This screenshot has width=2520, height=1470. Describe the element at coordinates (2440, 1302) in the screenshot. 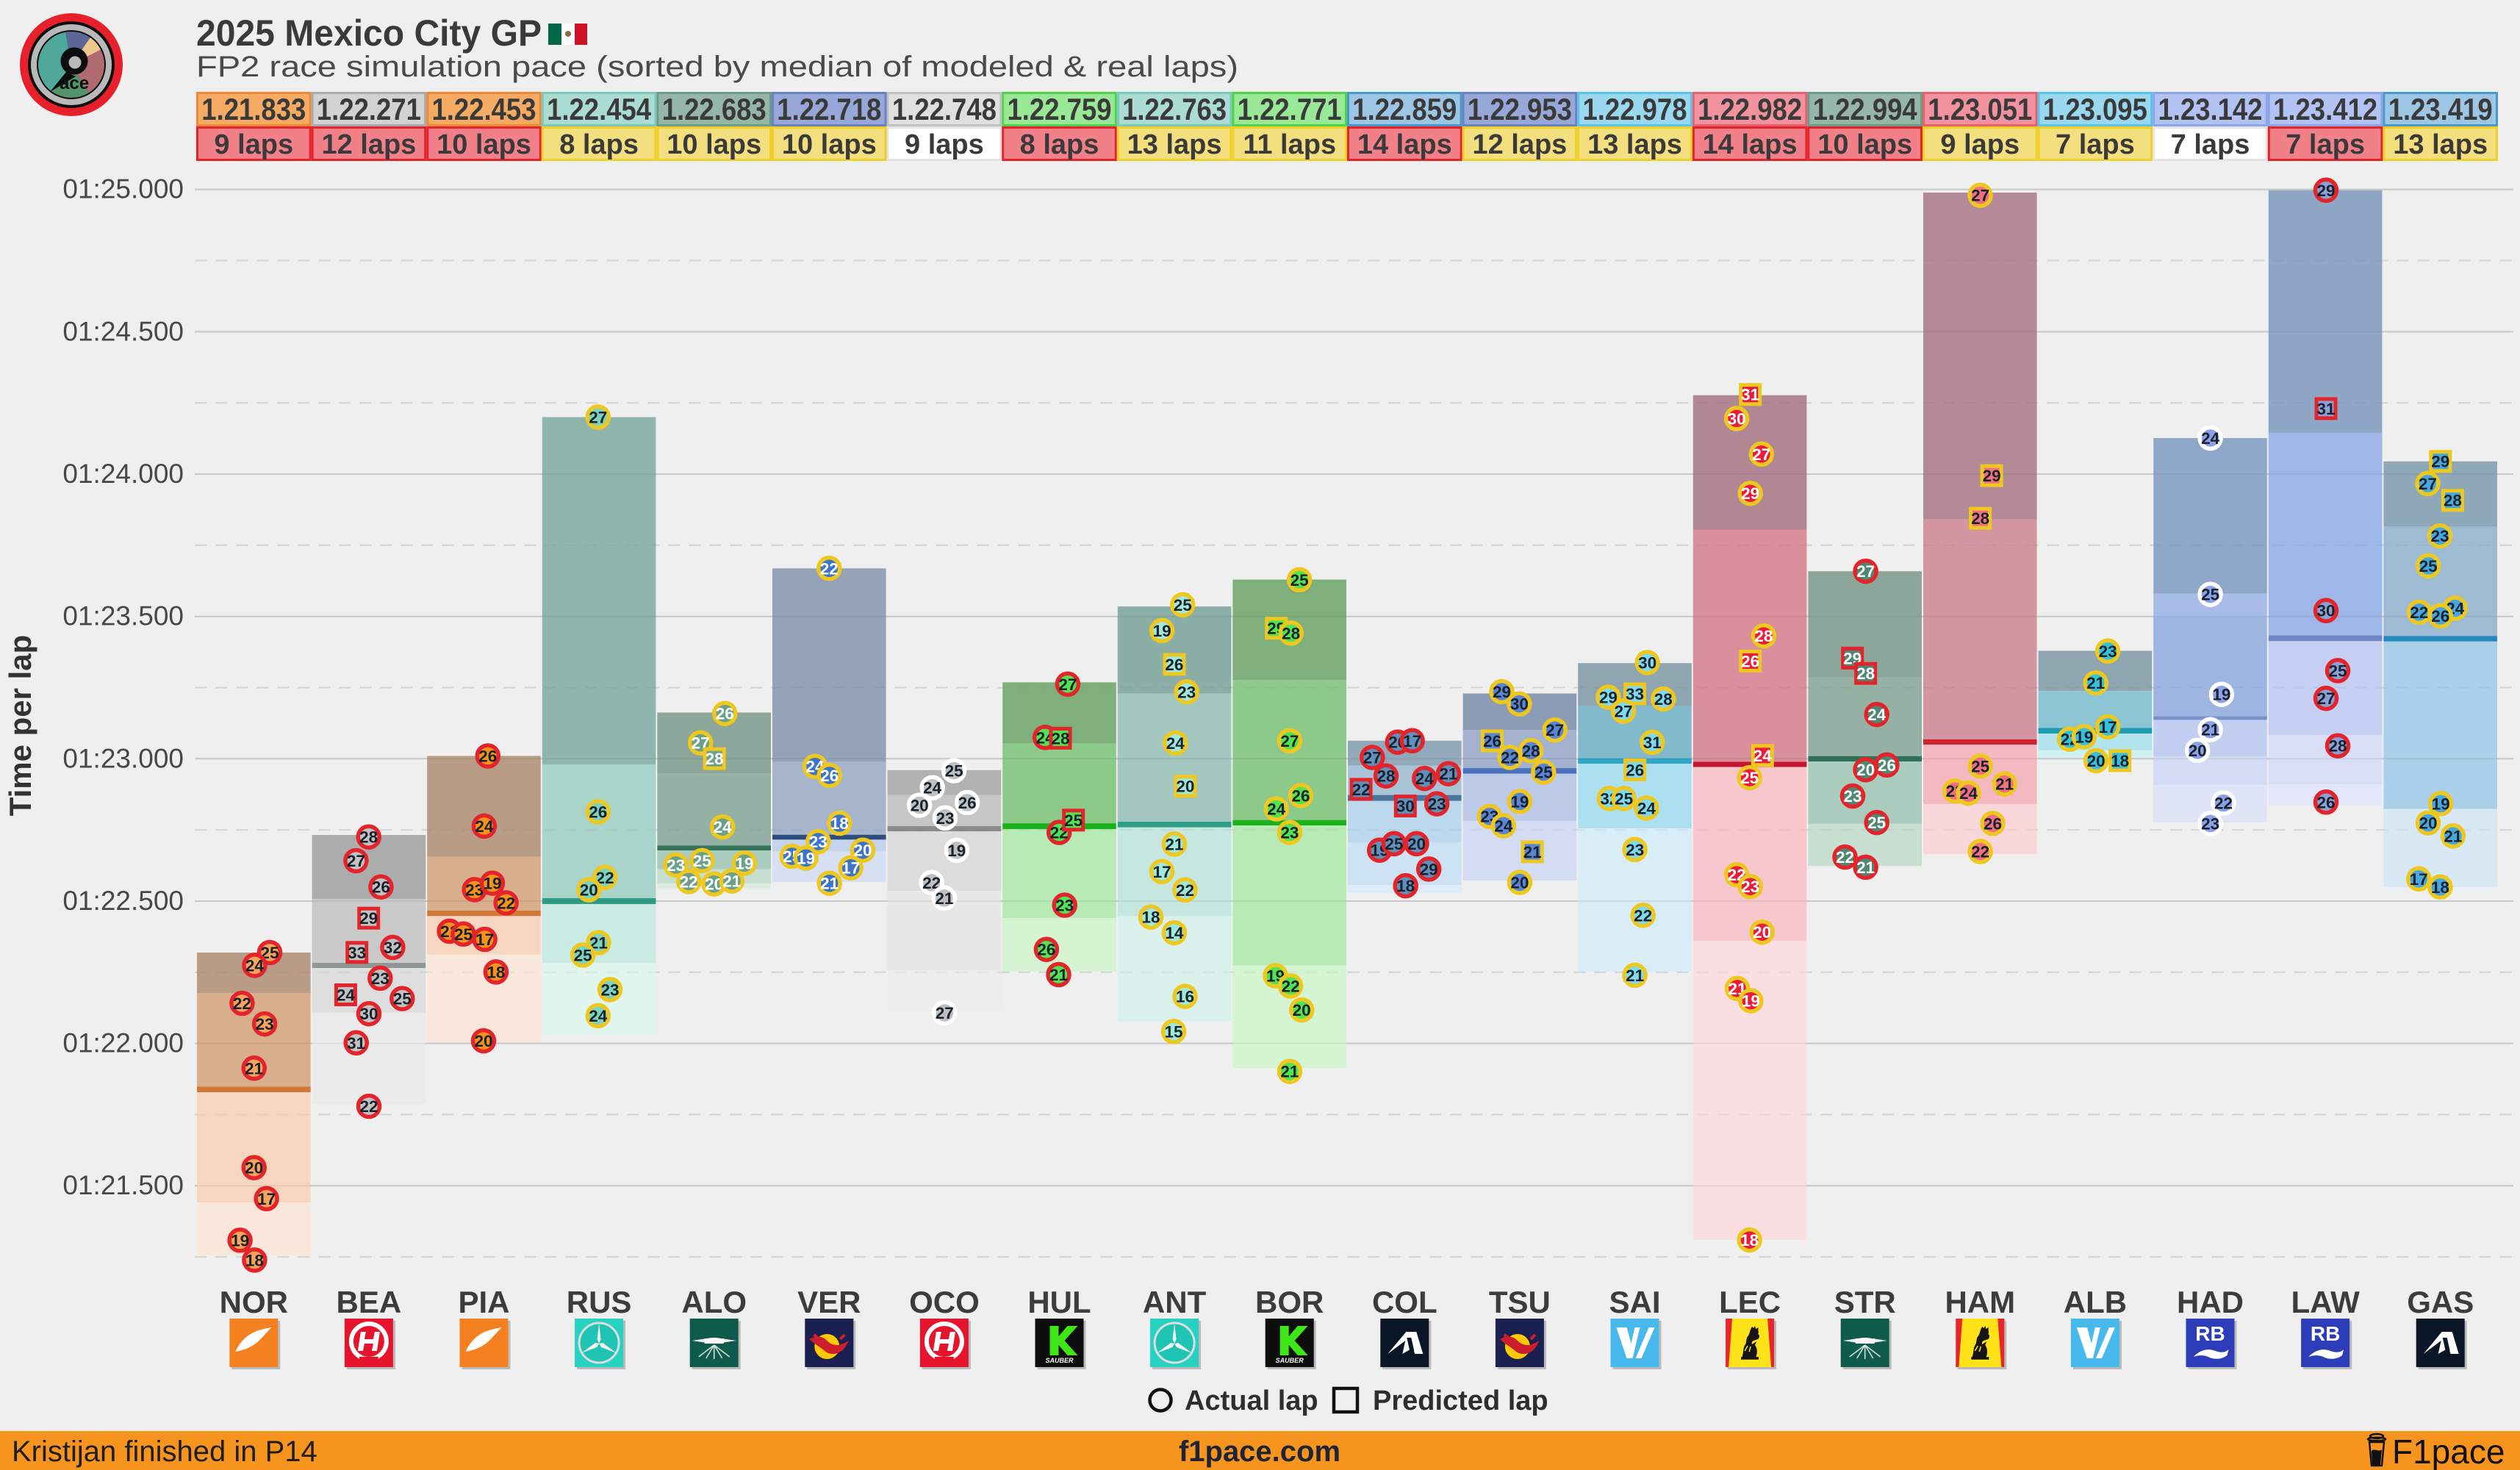

I see `svg-text: GAS` at that location.